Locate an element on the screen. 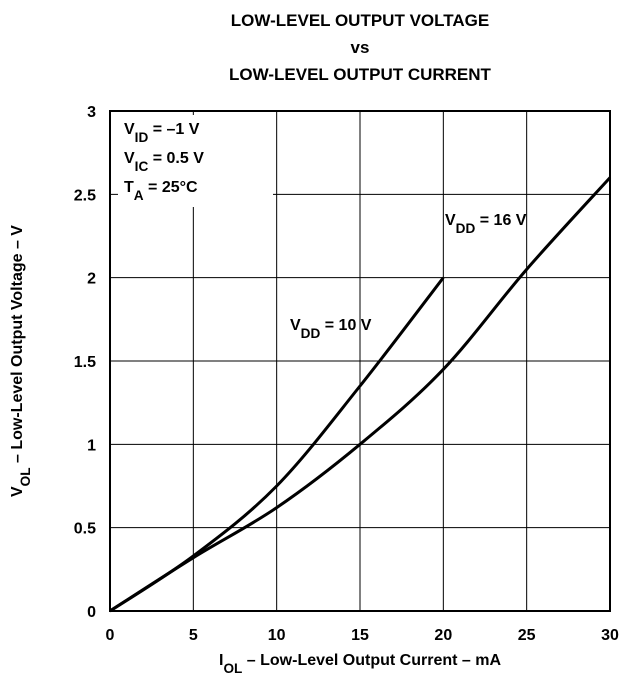  x-tick-label: 30 is located at coordinates (610, 635).